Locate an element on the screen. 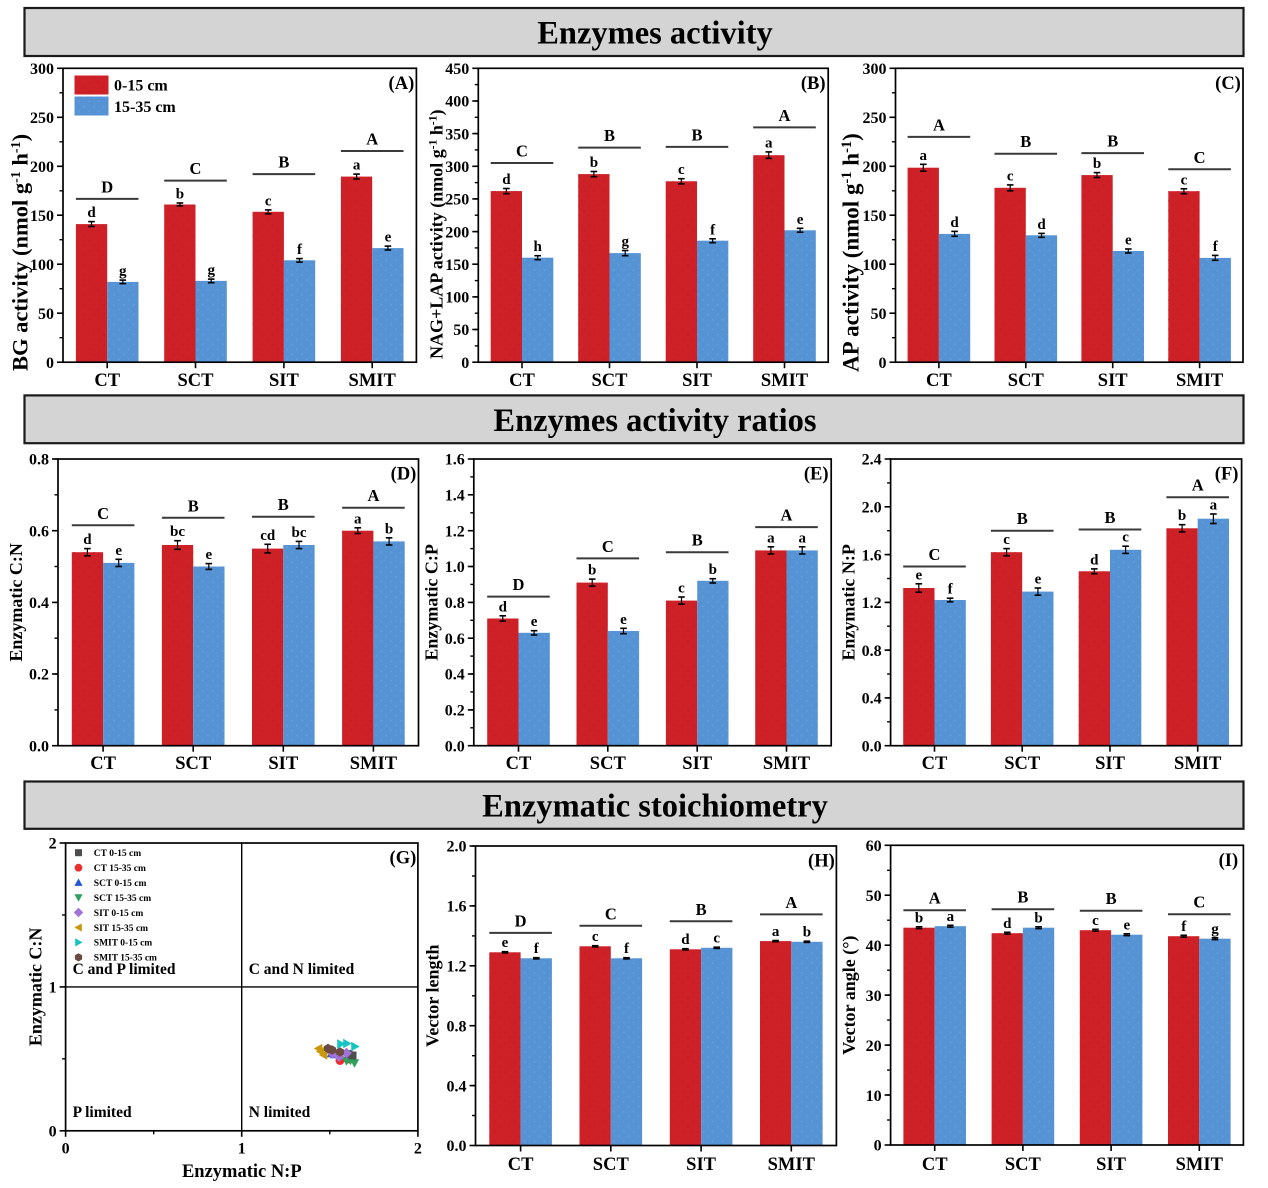 The height and width of the screenshot is (1188, 1268). svg-text: 400 is located at coordinates (457, 102).